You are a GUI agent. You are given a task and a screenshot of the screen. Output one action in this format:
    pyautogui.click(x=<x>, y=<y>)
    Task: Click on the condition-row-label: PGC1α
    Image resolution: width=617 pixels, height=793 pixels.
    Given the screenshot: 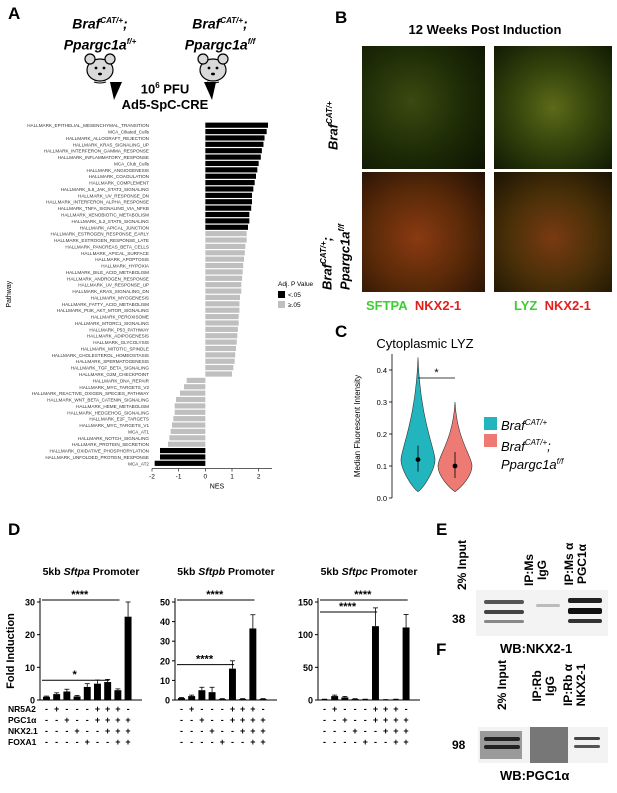 What is the action you would take?
    pyautogui.click(x=22, y=720)
    